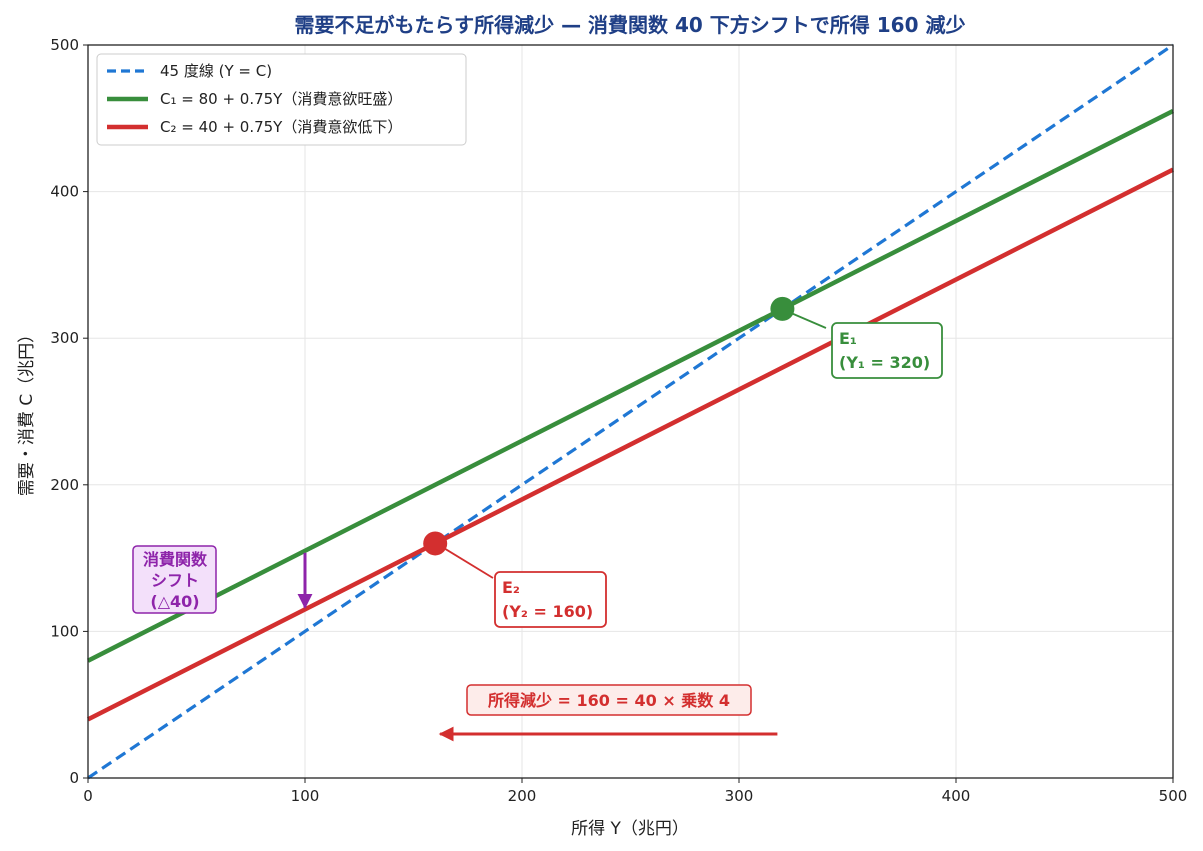 This screenshot has width=1203, height=851. Describe the element at coordinates (630, 829) in the screenshot. I see `x-axis-label: 所得 Y（兆円）` at that location.